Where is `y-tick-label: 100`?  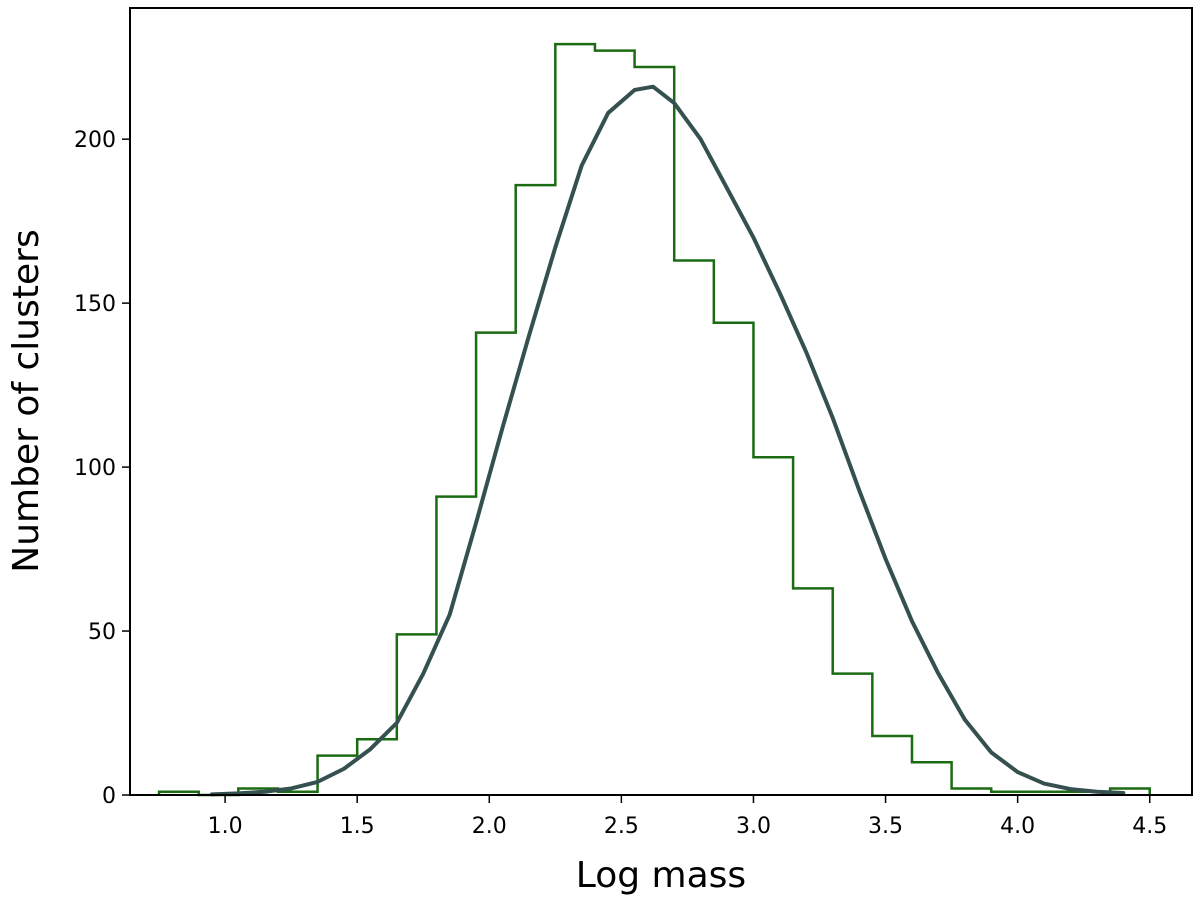
y-tick-label: 100 is located at coordinates (95, 468).